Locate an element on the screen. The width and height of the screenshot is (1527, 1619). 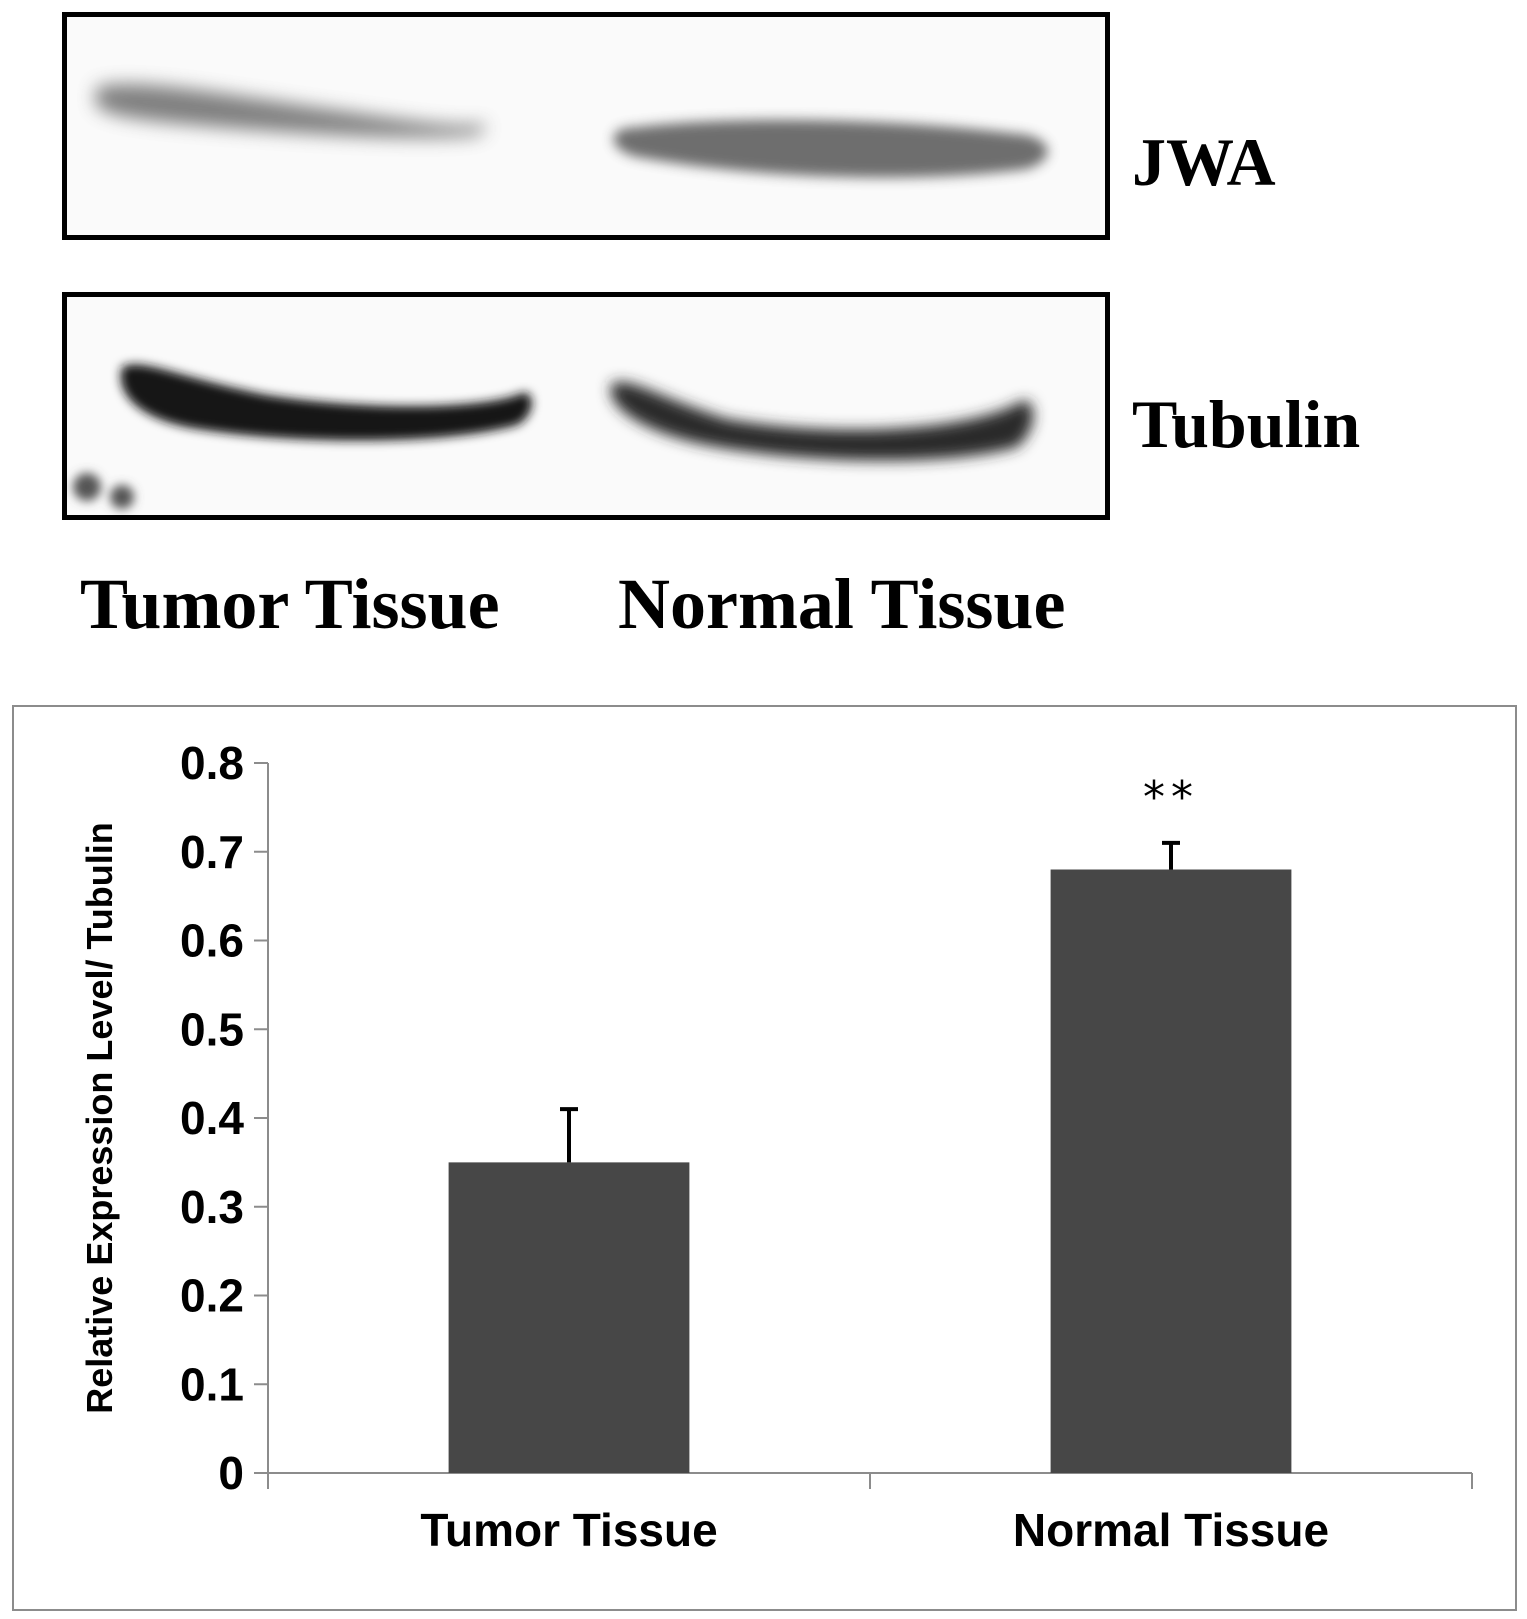
blot-panel-tubulin is located at coordinates (586, 406).